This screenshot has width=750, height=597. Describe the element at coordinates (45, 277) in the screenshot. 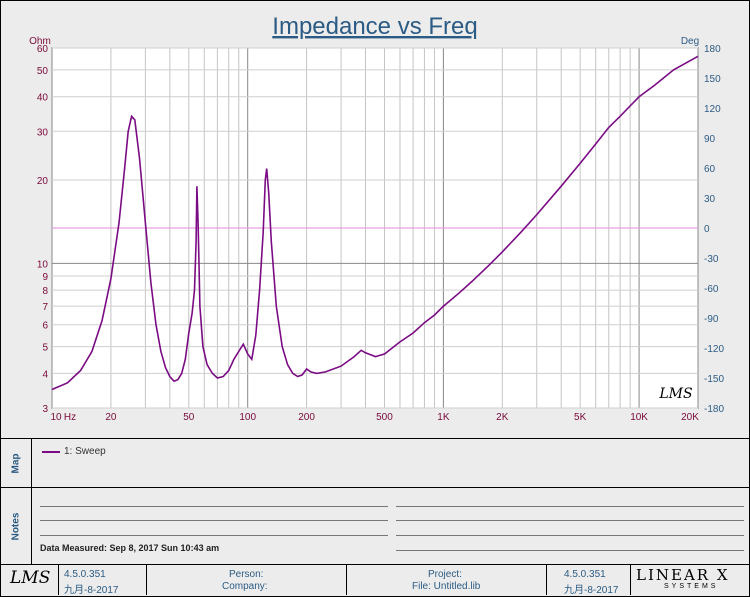

I see `y-tick-label: 9` at that location.